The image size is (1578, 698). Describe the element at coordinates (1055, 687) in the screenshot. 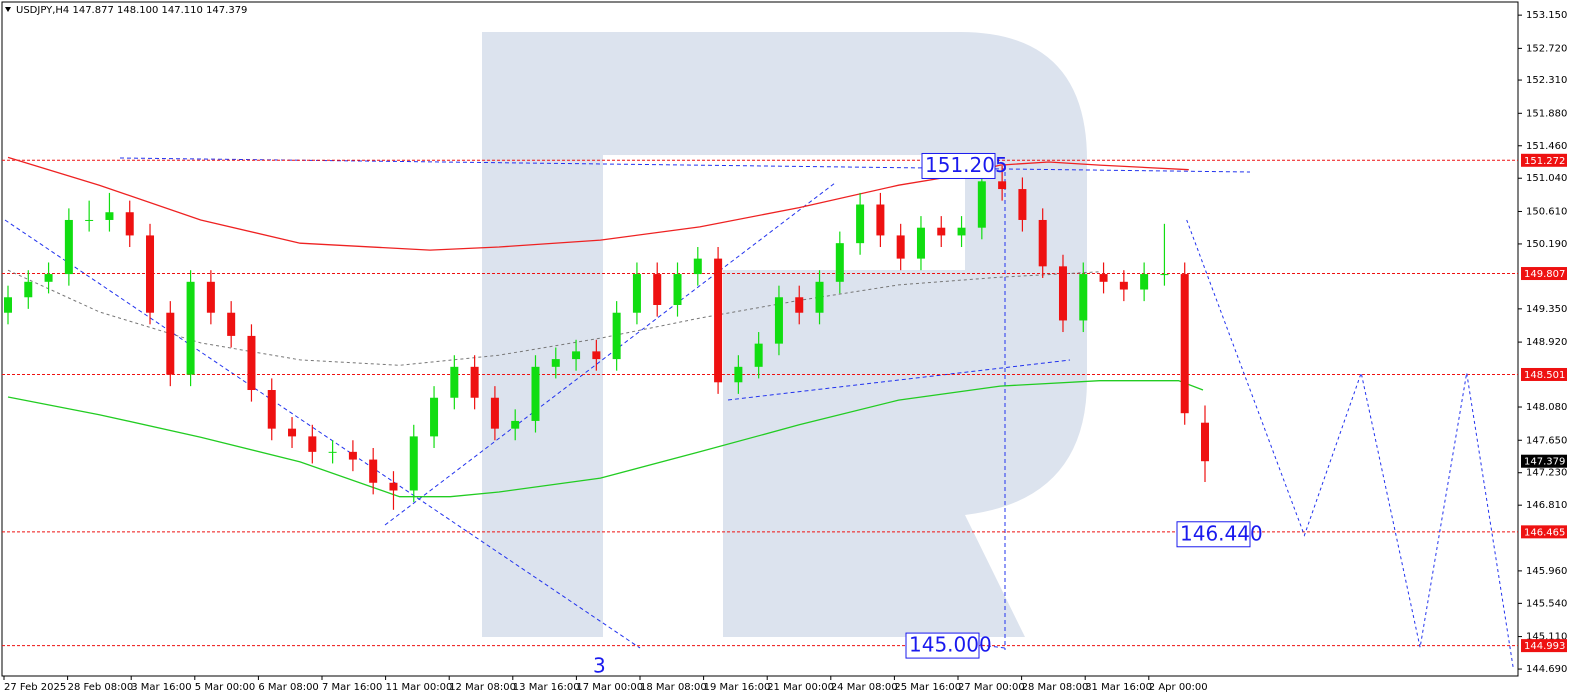

I see `x-tick-label: 28 Mar 08:00` at that location.